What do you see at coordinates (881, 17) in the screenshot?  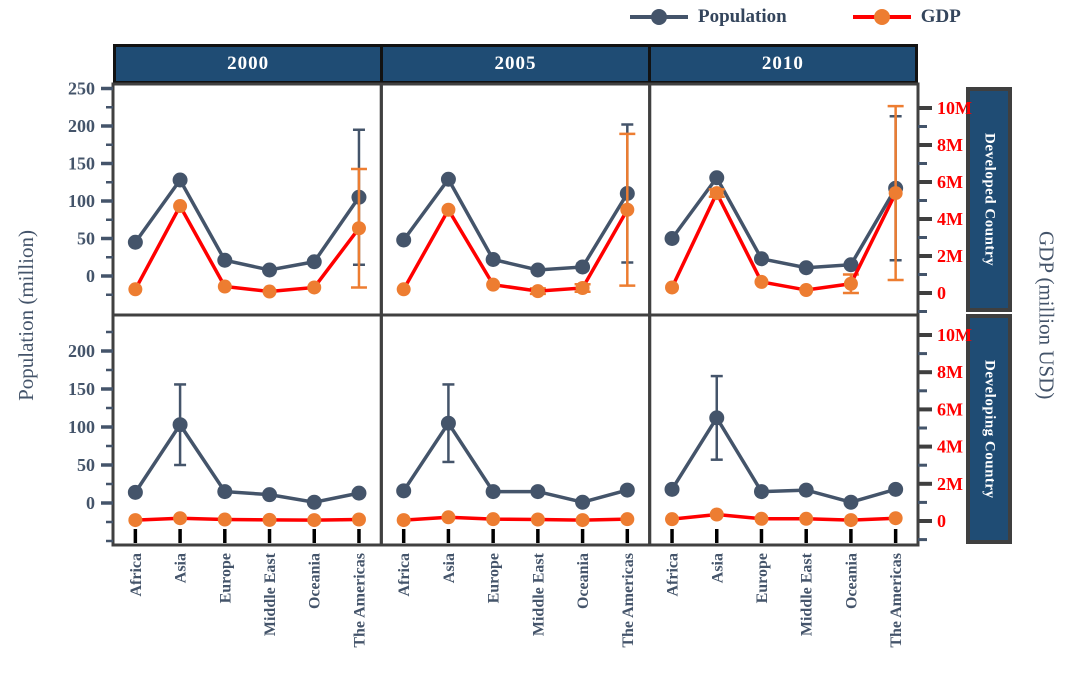 I see `gdp-legend-marker-icon` at bounding box center [881, 17].